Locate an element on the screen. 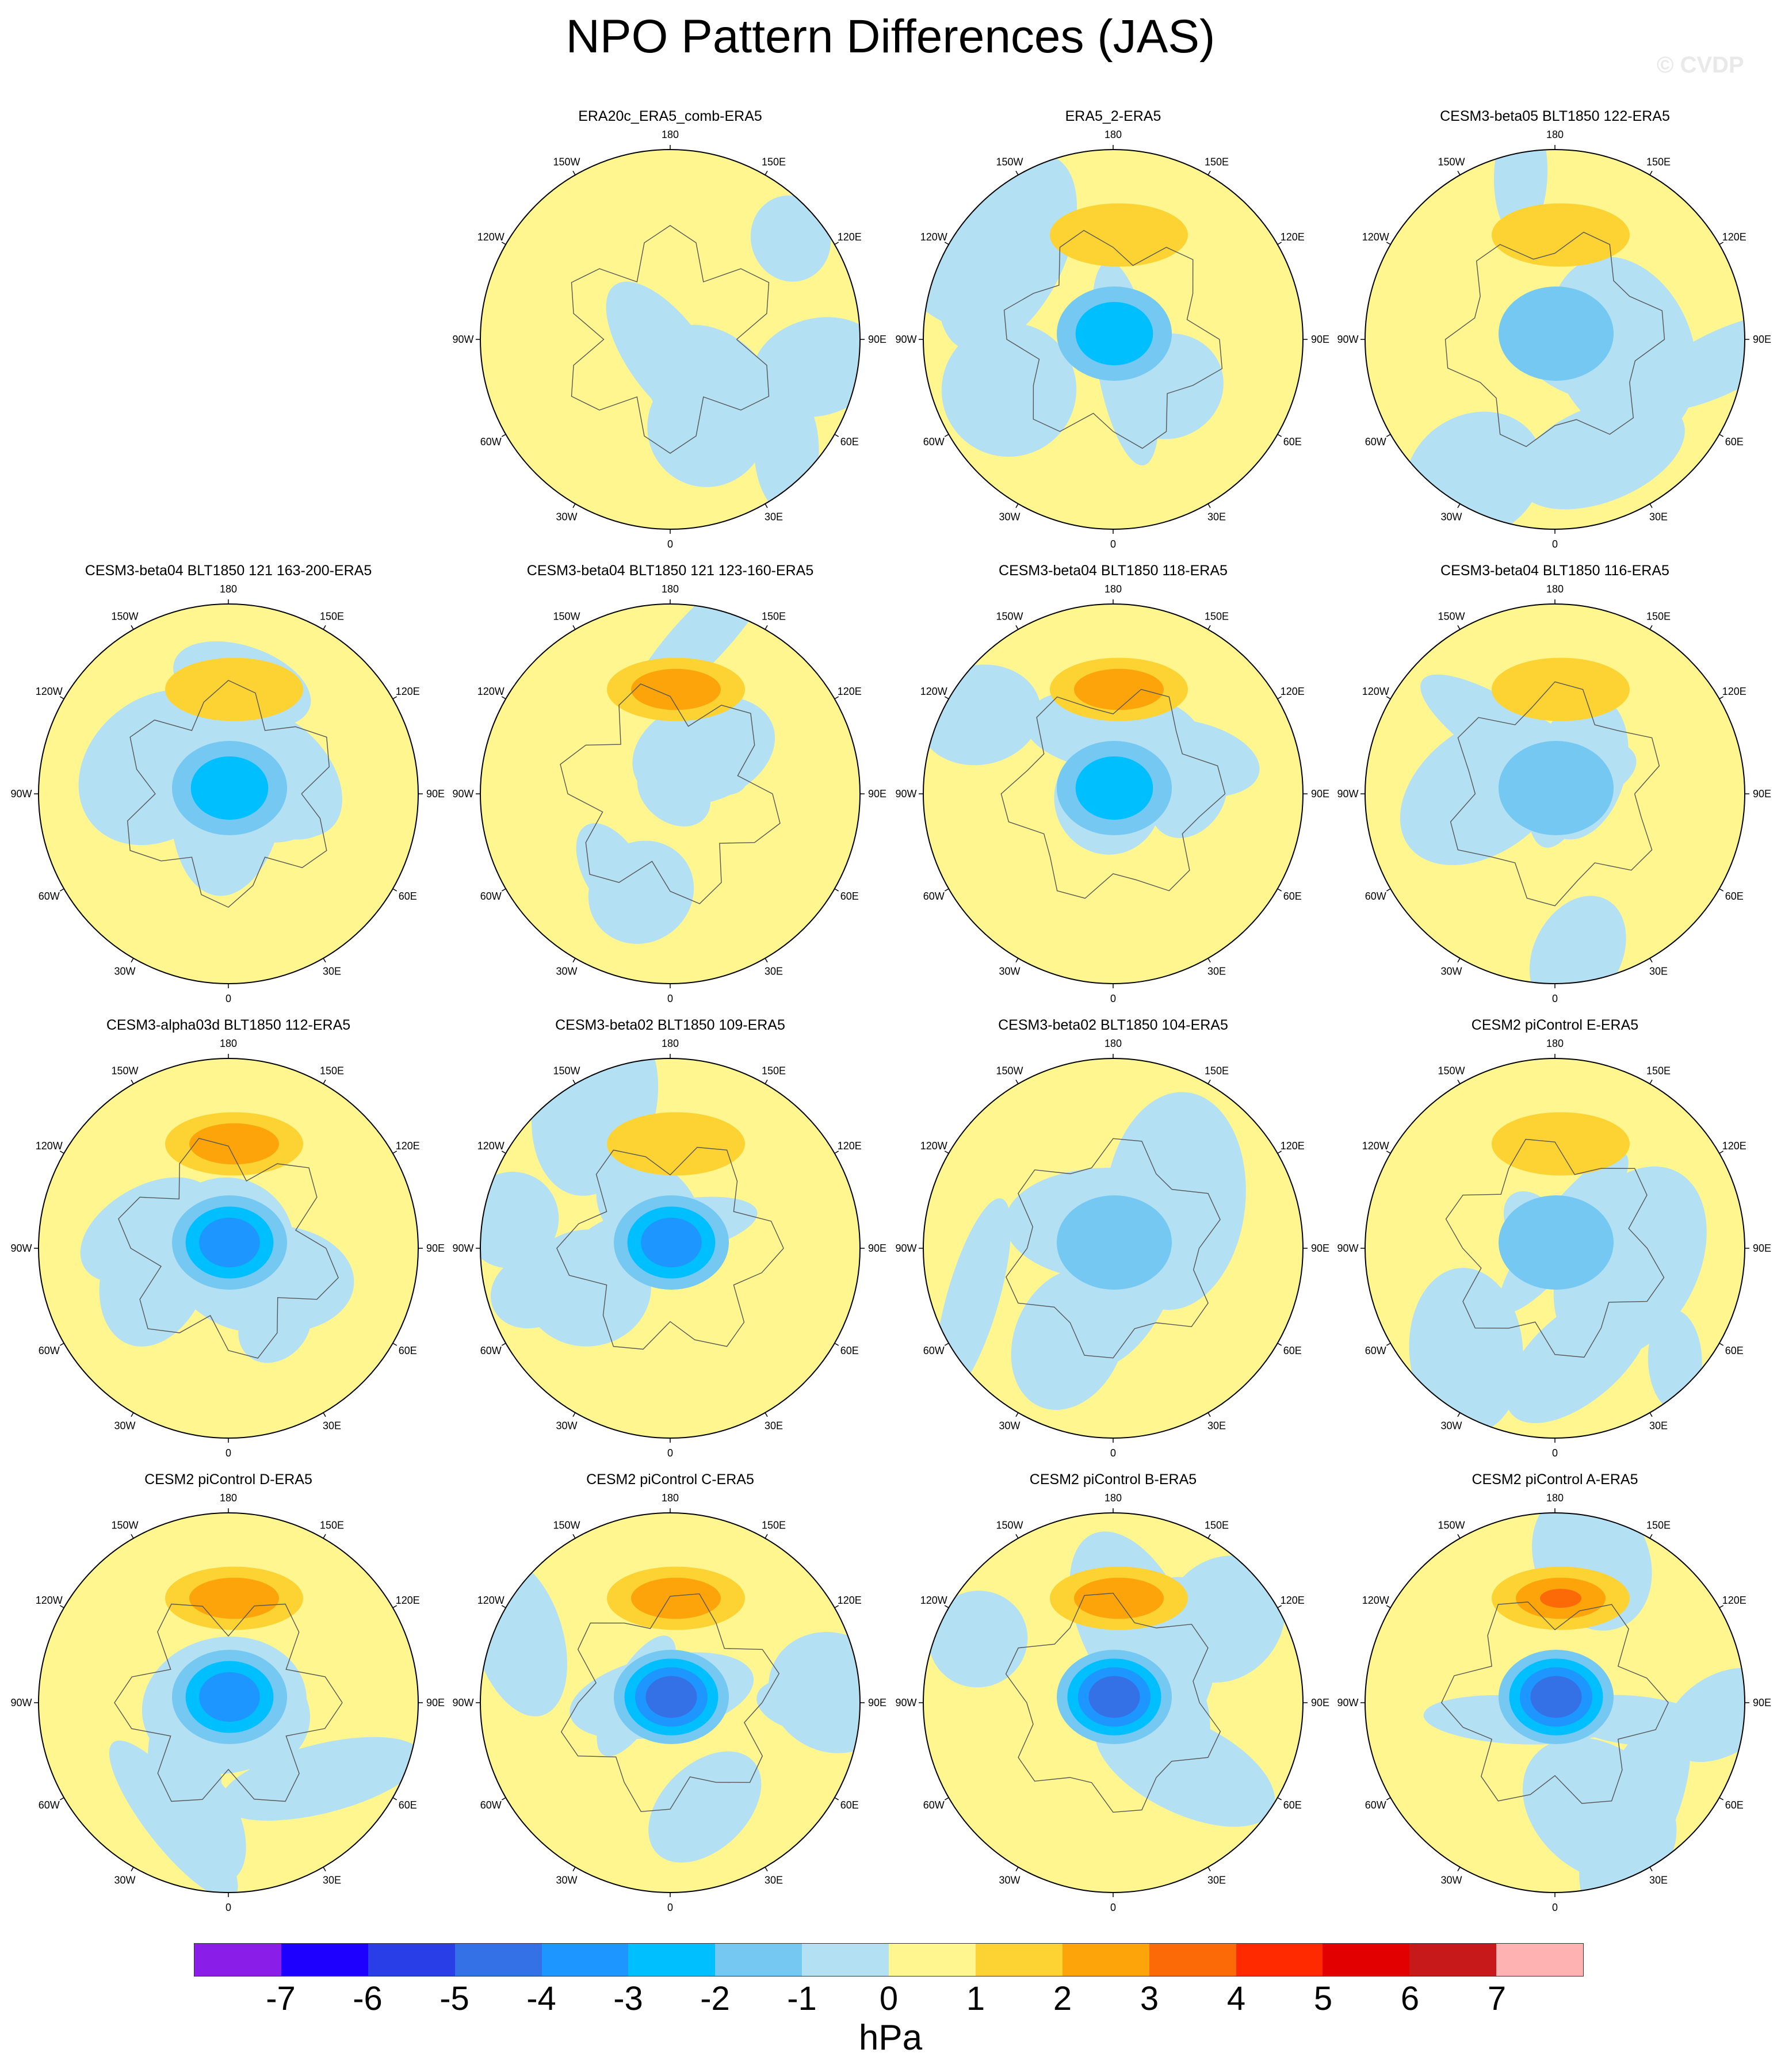 The height and width of the screenshot is (2072, 1781). page-title: NPO Pattern Differences (JAS) is located at coordinates (890, 36).